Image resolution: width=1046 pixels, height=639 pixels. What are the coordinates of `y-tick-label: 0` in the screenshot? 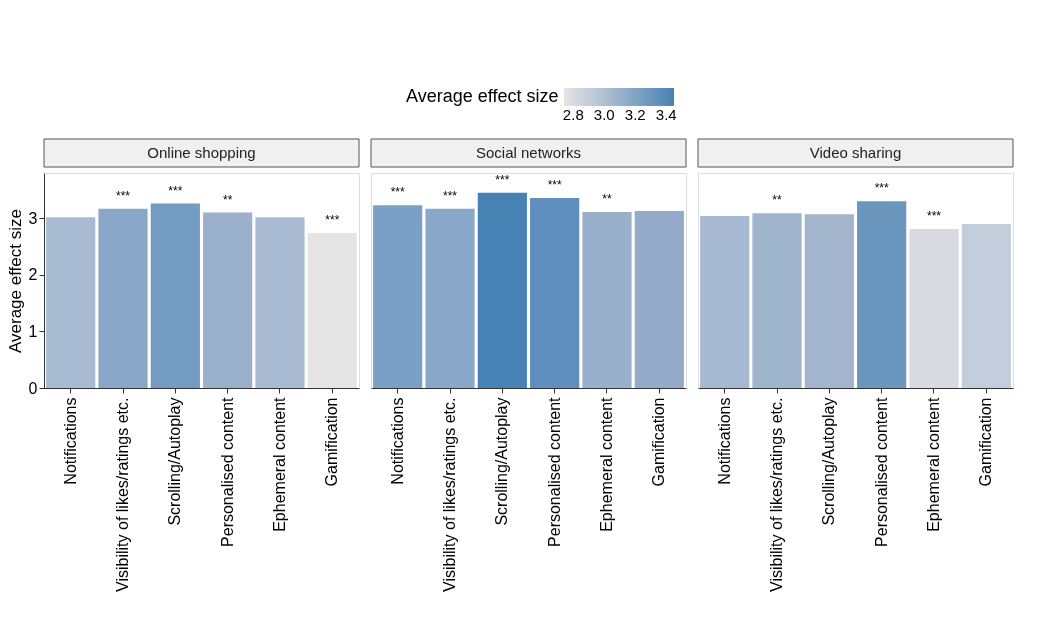 It's located at (33, 388).